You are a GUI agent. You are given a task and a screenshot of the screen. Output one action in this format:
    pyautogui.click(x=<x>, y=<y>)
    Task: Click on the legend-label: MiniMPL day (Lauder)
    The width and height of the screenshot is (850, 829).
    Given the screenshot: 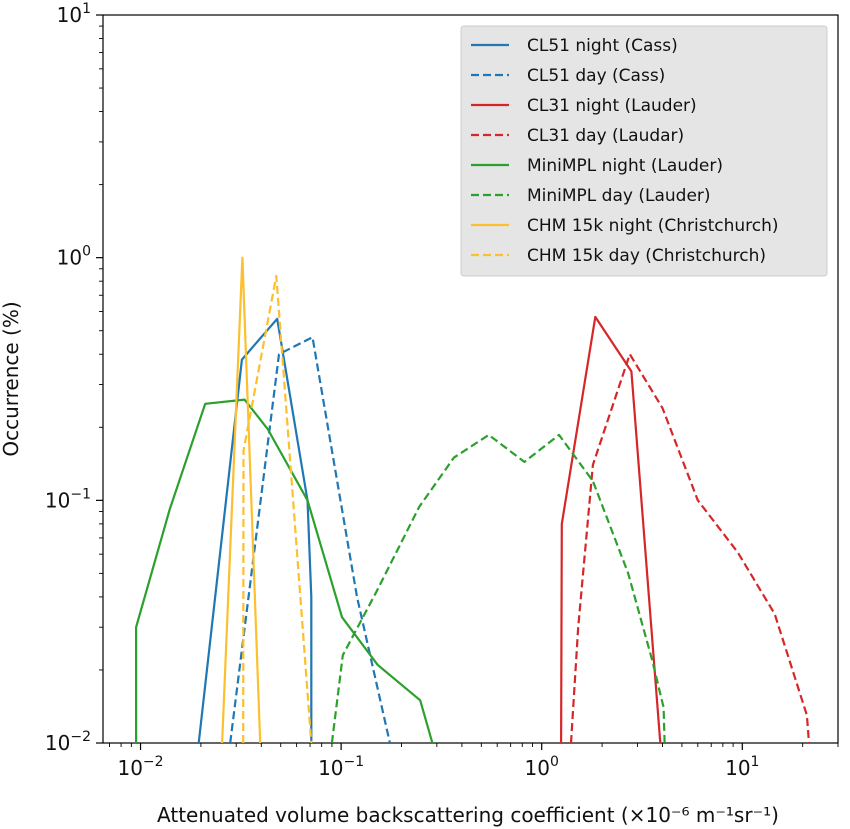 What is the action you would take?
    pyautogui.click(x=619, y=196)
    